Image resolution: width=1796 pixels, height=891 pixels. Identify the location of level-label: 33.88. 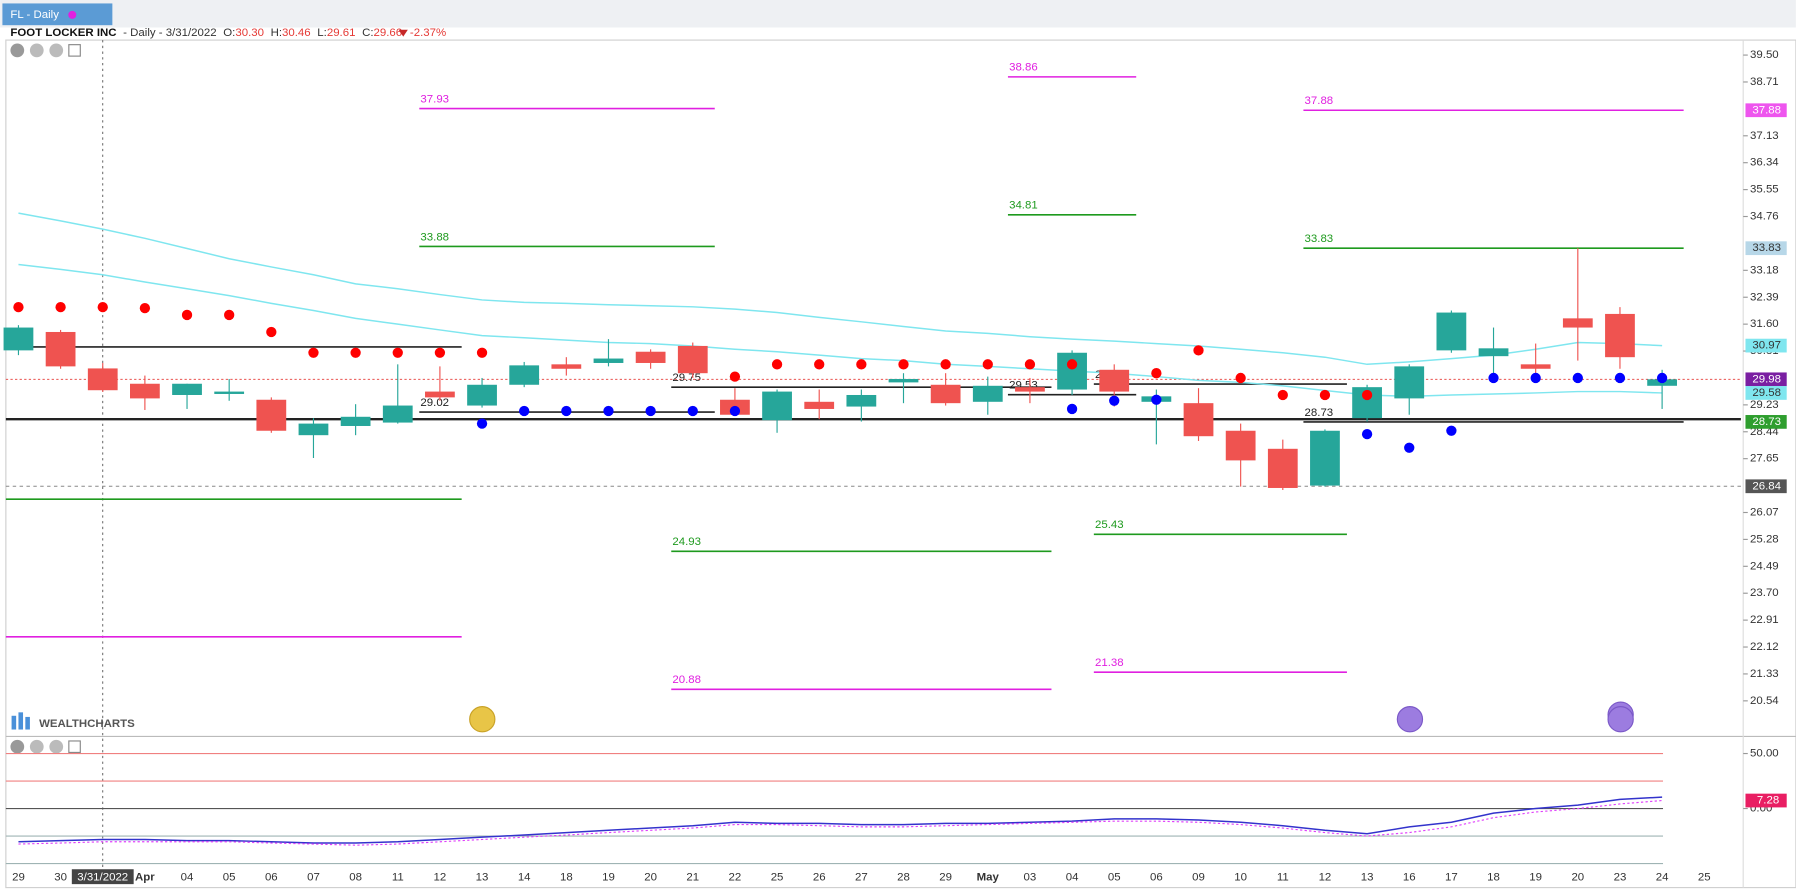
(434, 237).